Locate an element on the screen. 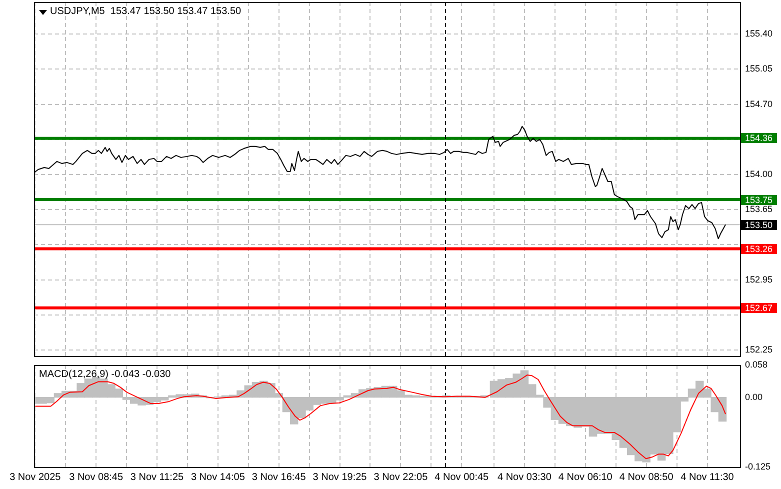 The height and width of the screenshot is (489, 781). y-tick-label: -0.125 is located at coordinates (758, 466).